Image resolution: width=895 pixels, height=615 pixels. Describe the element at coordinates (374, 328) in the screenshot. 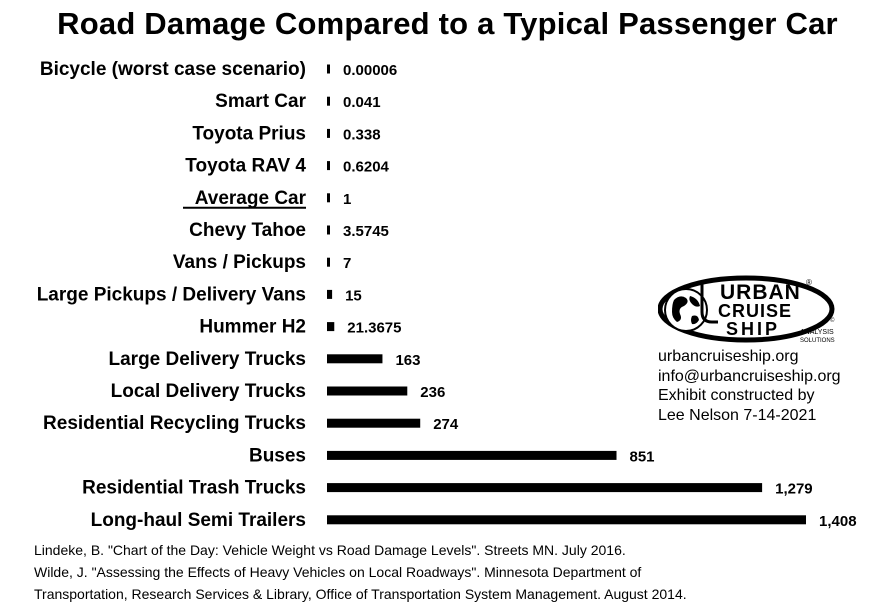

I see `value-label: 21.3675` at that location.